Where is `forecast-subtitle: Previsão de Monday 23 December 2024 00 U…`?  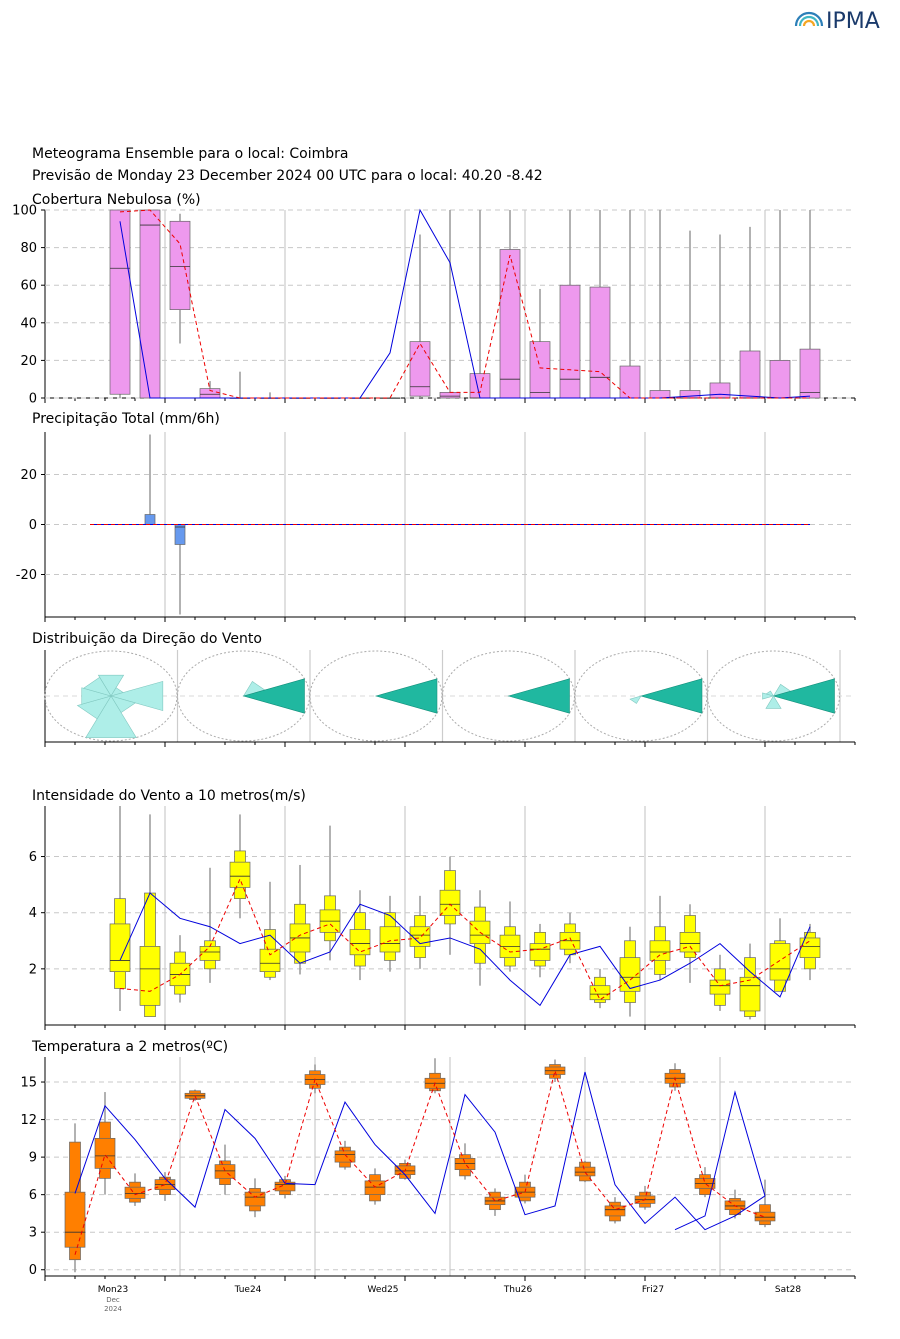
forecast-subtitle: Previsão de Monday 23 December 2024 00 U… is located at coordinates (287, 176).